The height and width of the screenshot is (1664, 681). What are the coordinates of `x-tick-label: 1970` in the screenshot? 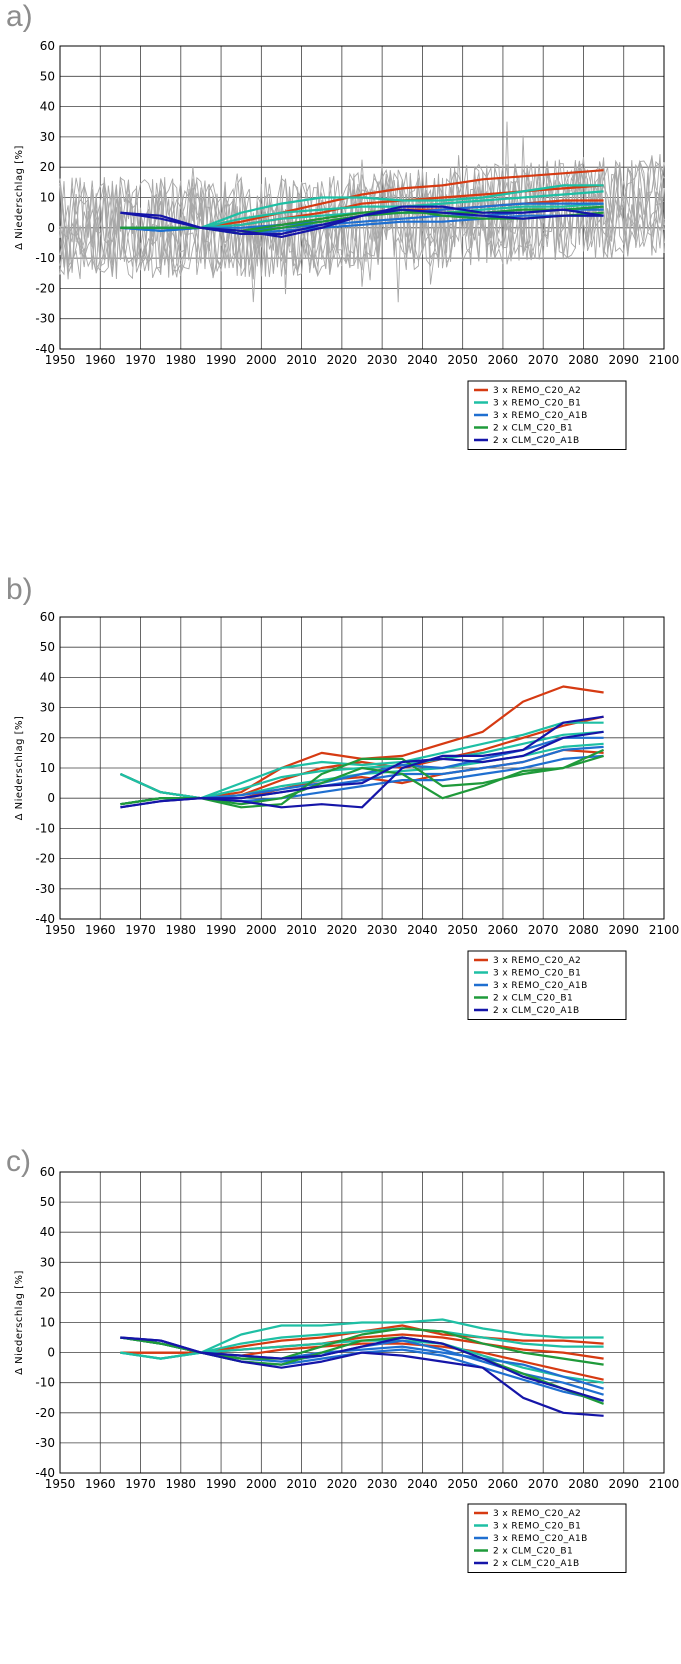 It's located at (140, 1484).